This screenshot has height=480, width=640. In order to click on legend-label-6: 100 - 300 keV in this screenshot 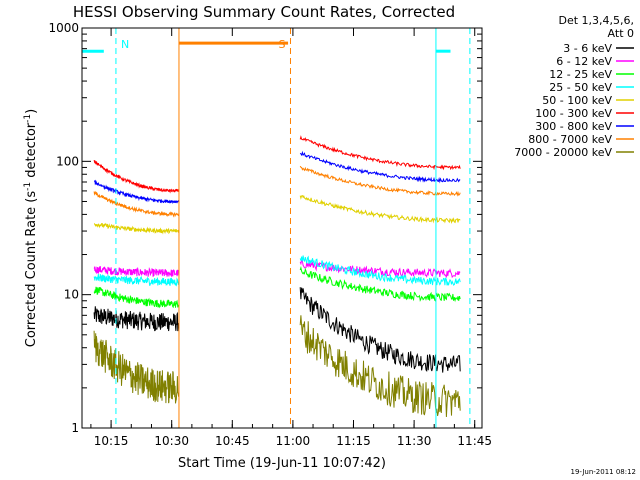, I will do `click(573, 113)`.